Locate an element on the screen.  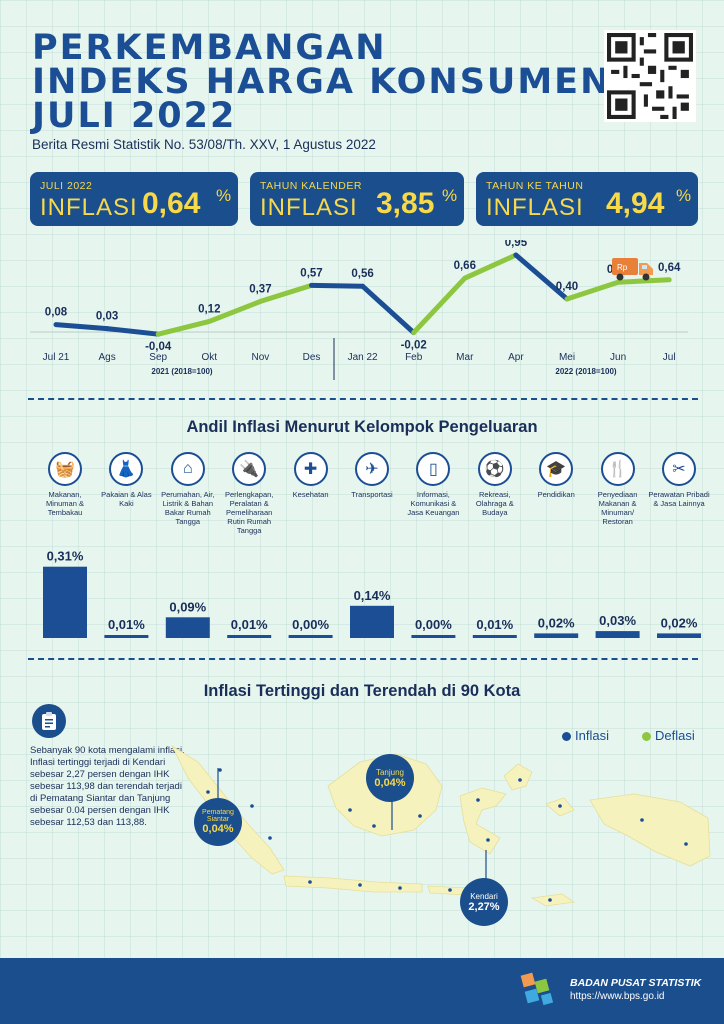
food-basket-icon: 🧺 is located at coordinates (65, 469).